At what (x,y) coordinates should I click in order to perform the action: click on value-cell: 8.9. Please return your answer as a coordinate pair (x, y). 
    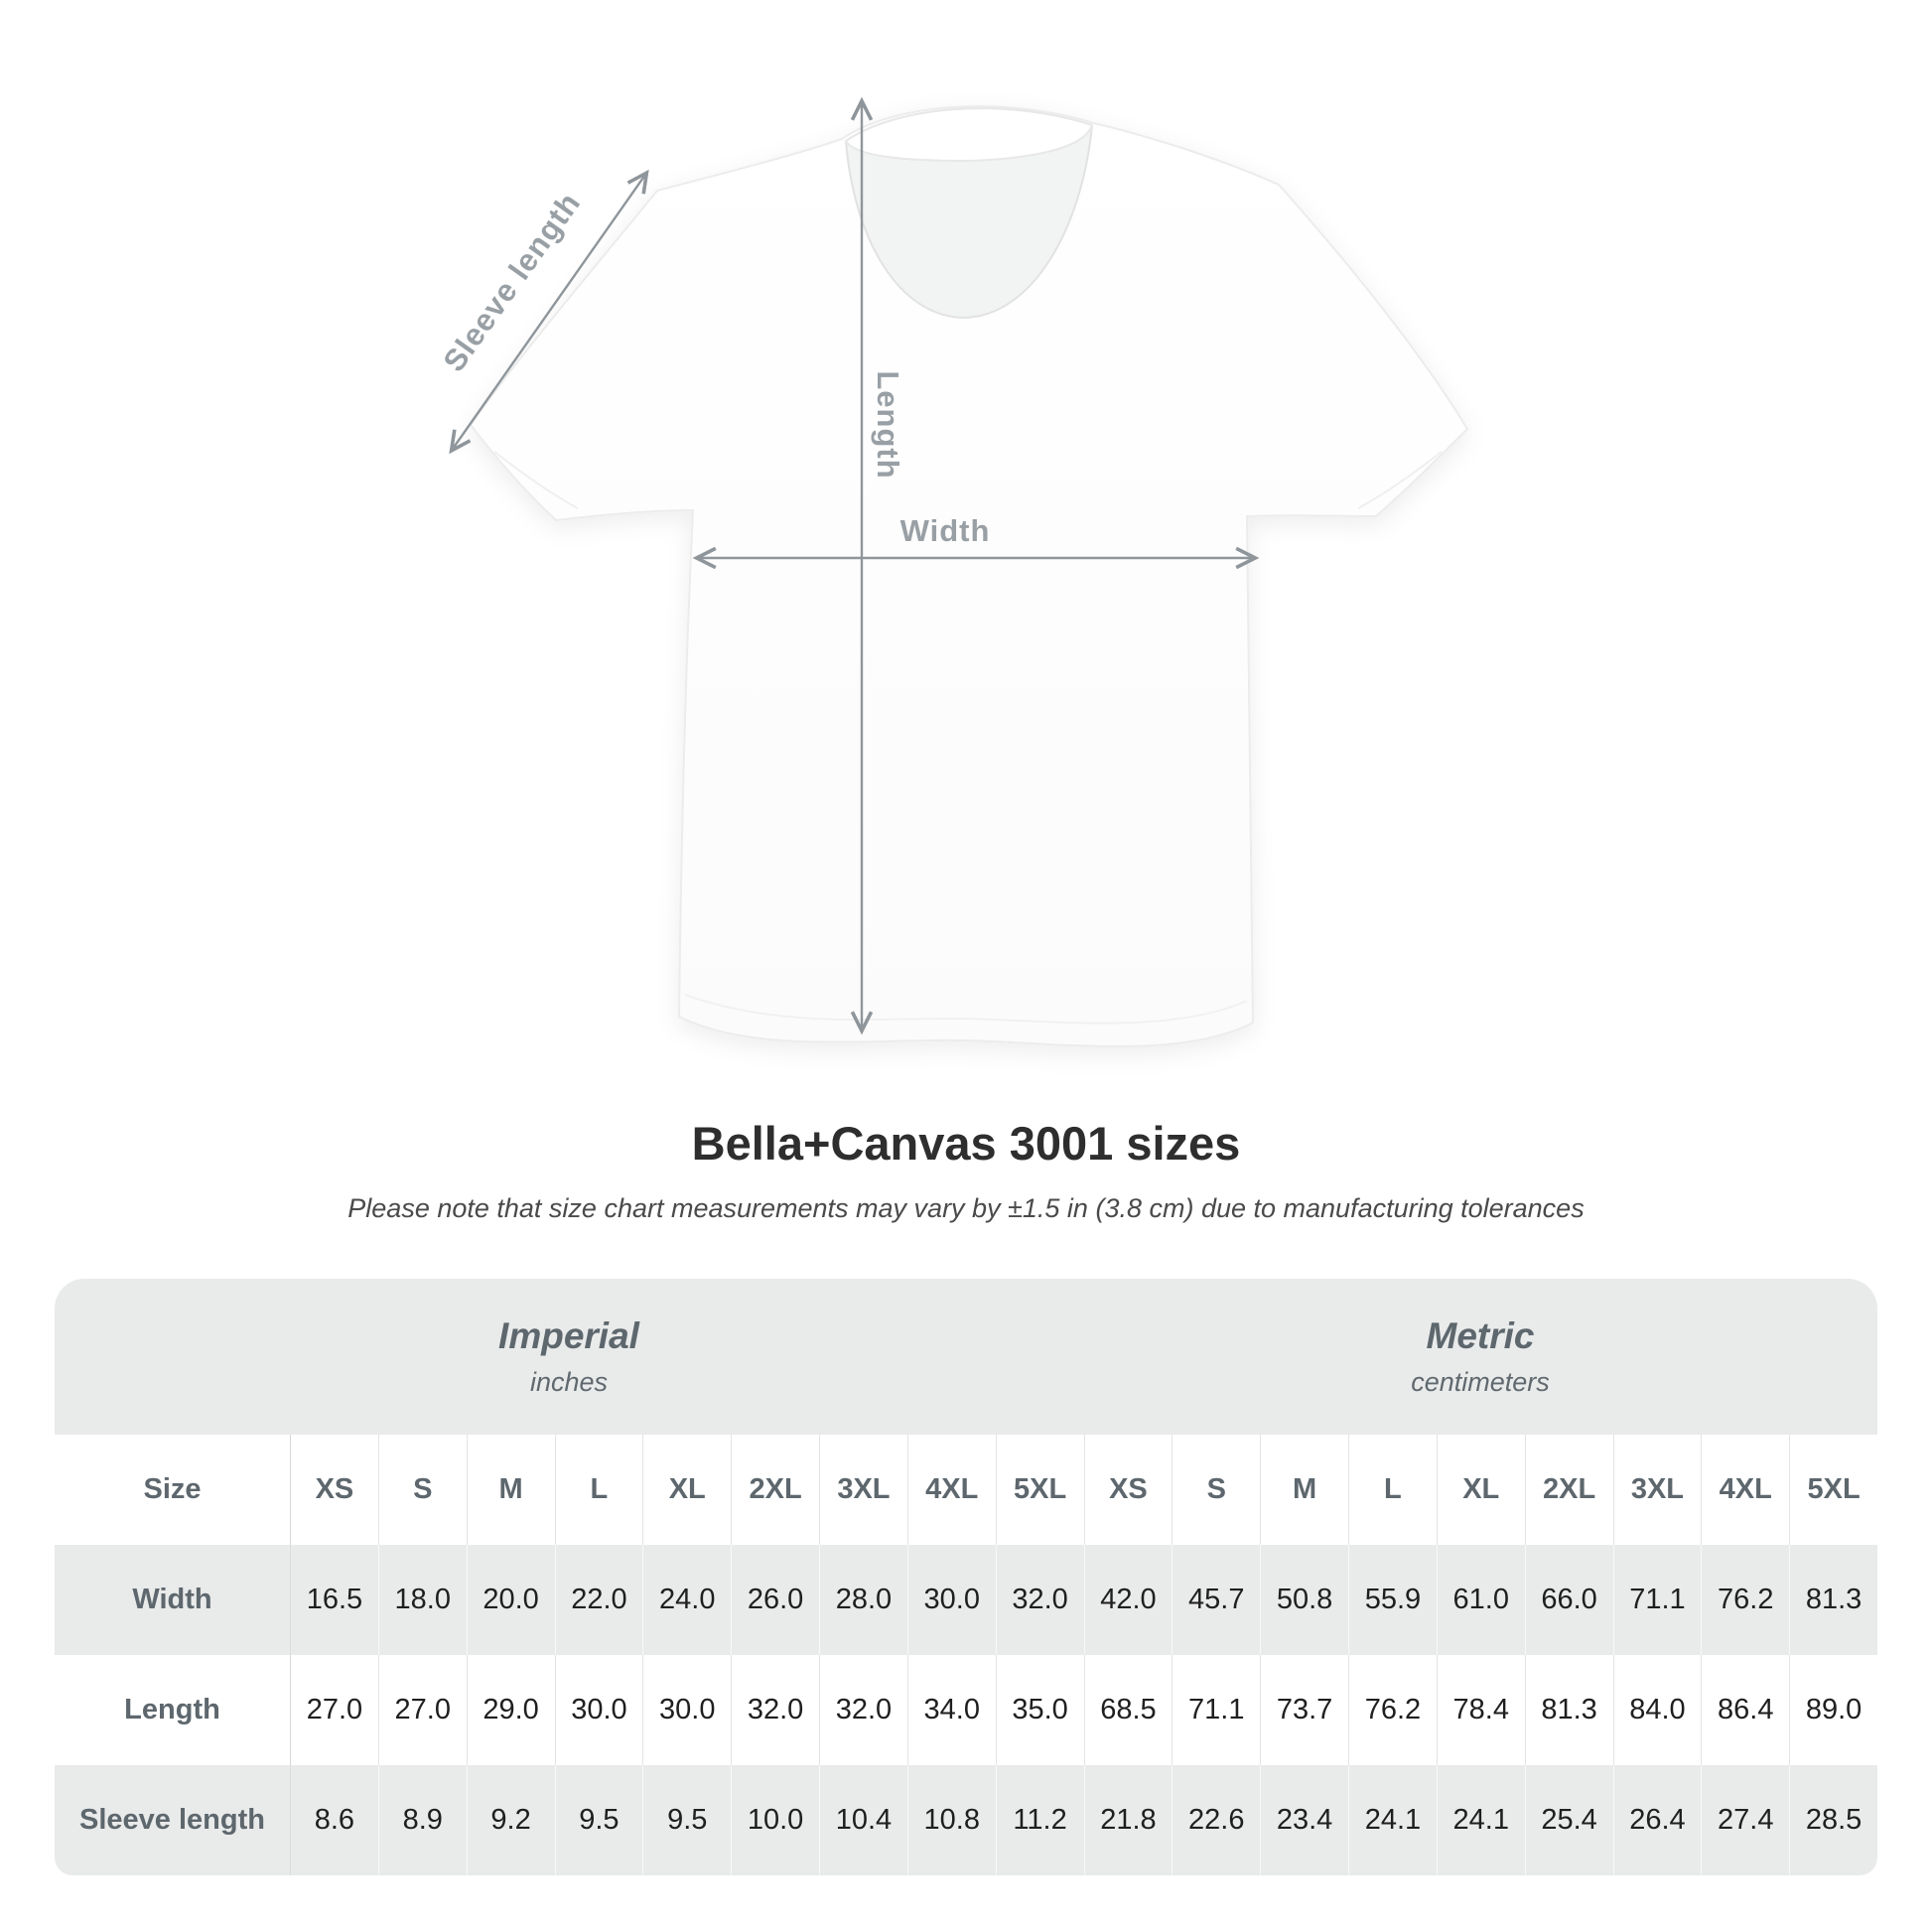
    Looking at the image, I should click on (422, 1820).